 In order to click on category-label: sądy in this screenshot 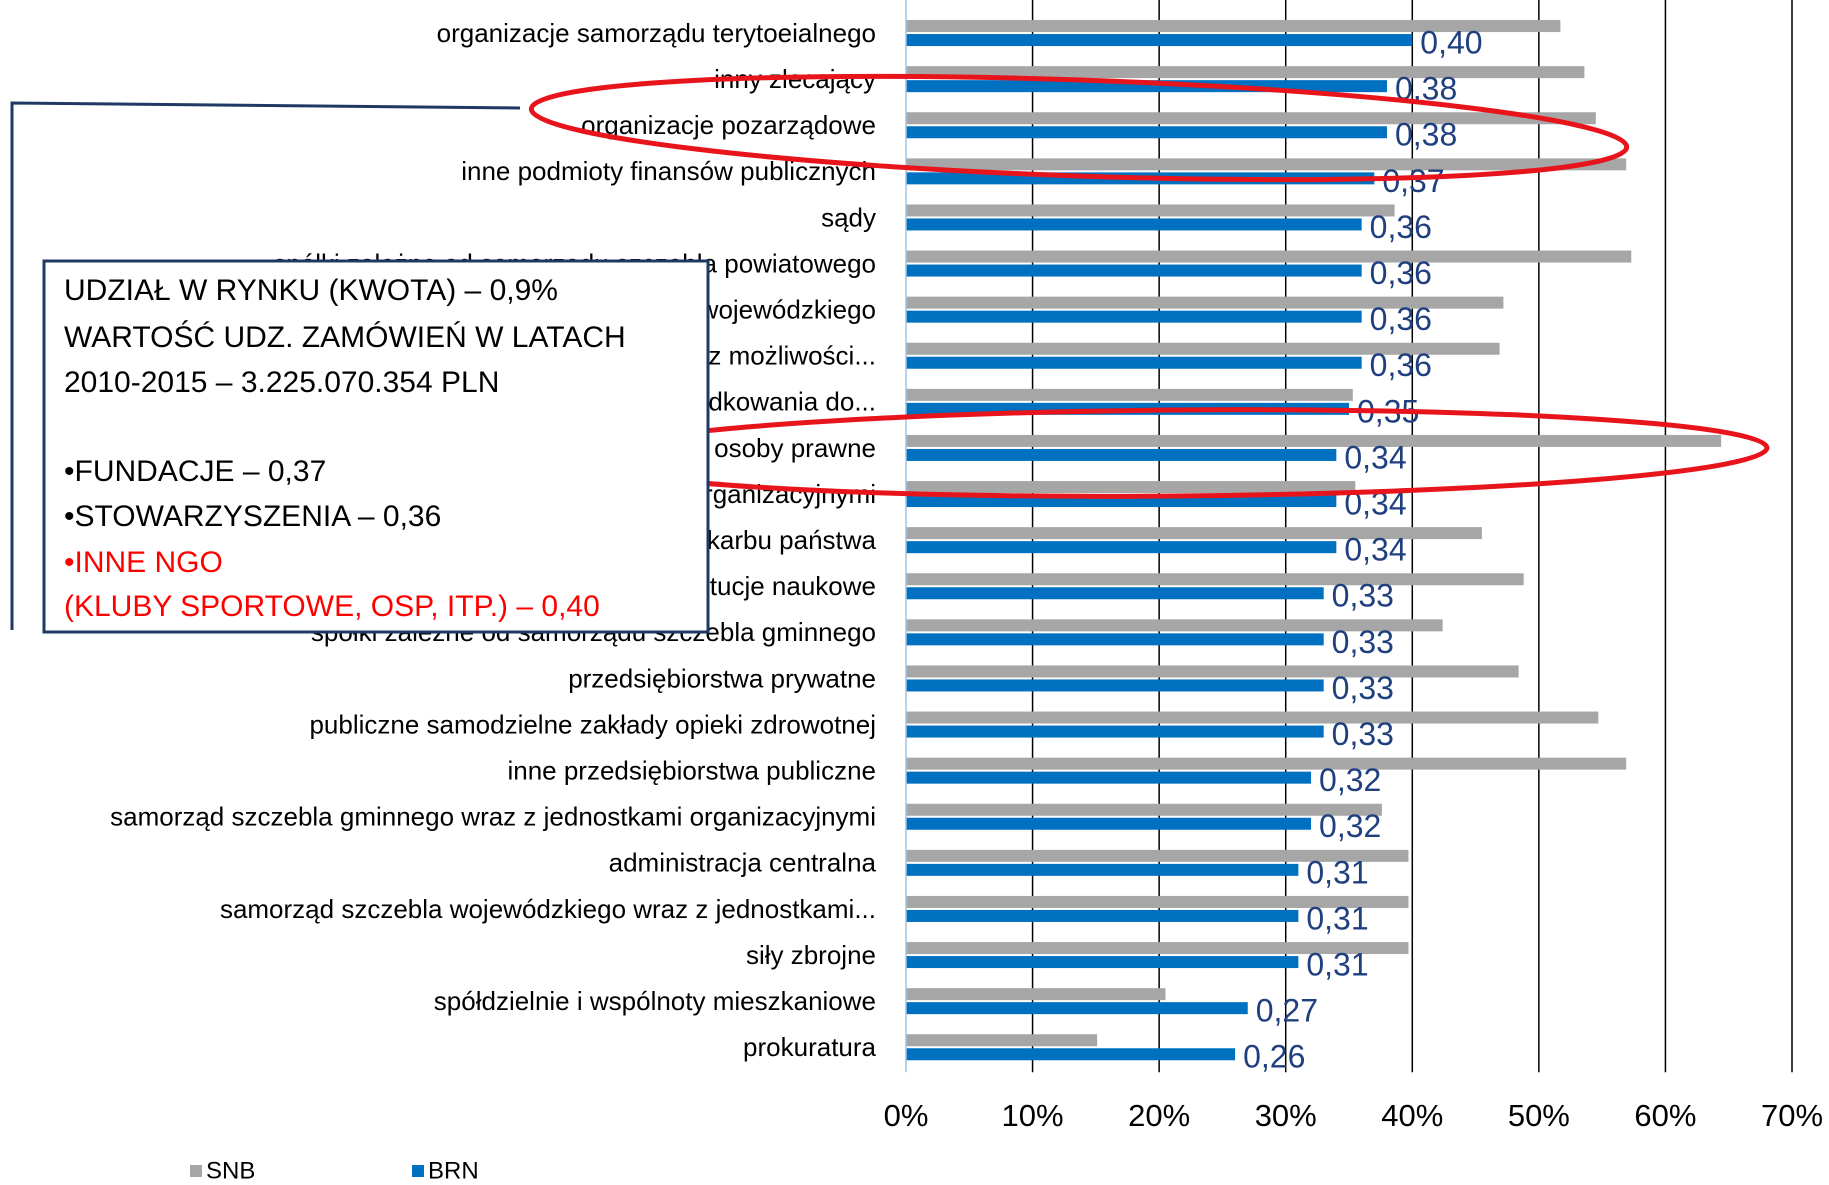, I will do `click(848, 217)`.